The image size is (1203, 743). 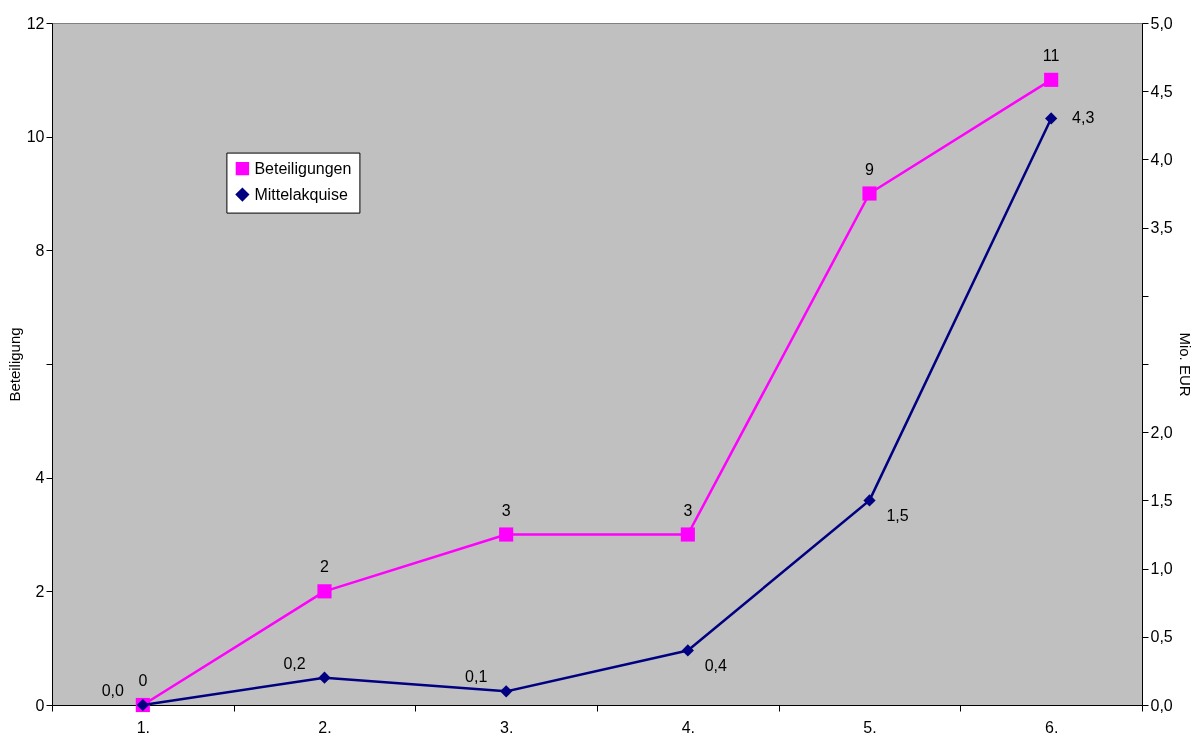 What do you see at coordinates (325, 727) in the screenshot?
I see `x-tick-label: 2.` at bounding box center [325, 727].